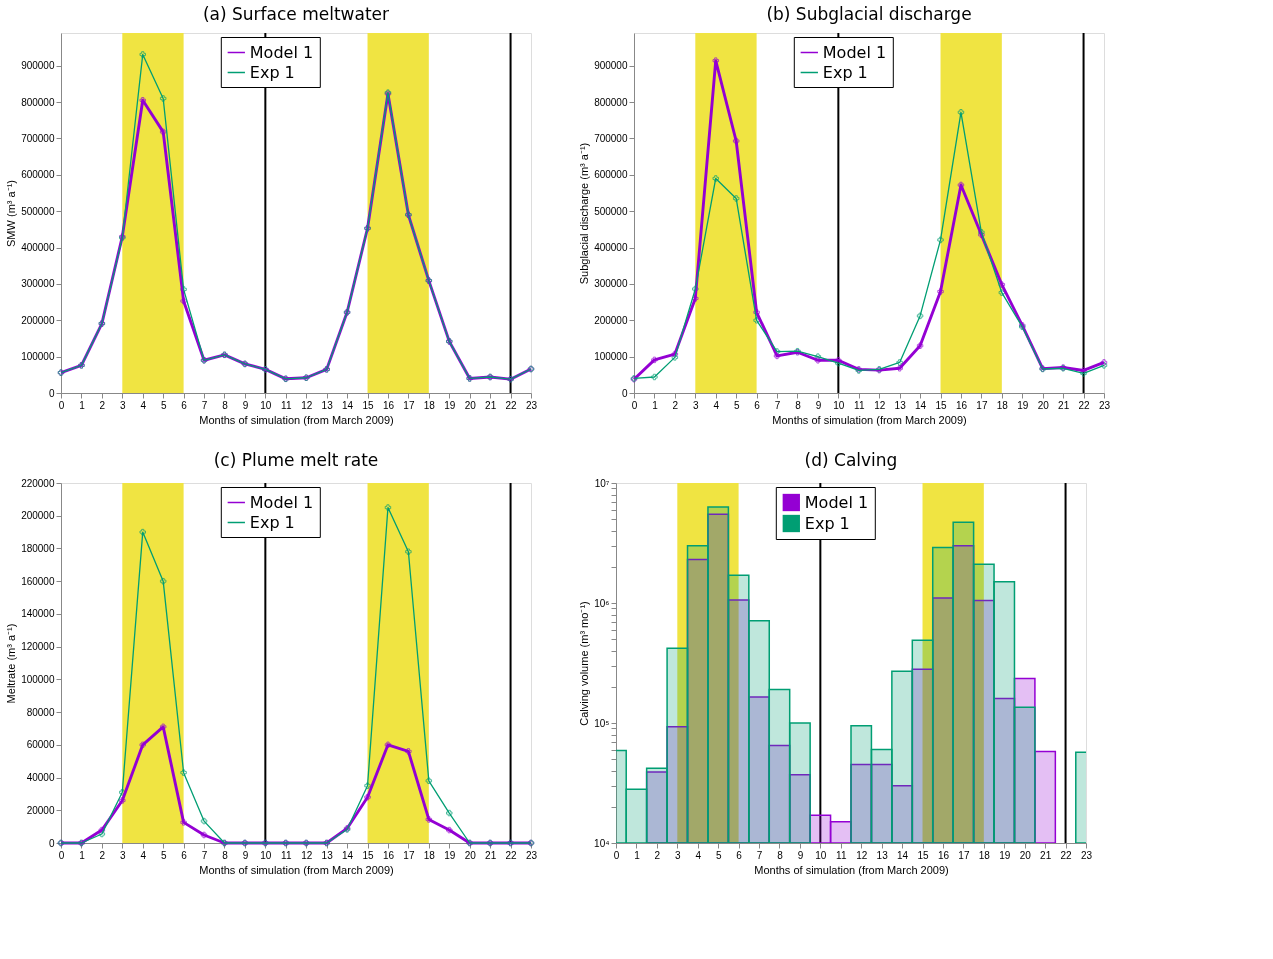 This screenshot has width=1273, height=959. Describe the element at coordinates (38, 647) in the screenshot. I see `y-tick-label: 120000` at that location.